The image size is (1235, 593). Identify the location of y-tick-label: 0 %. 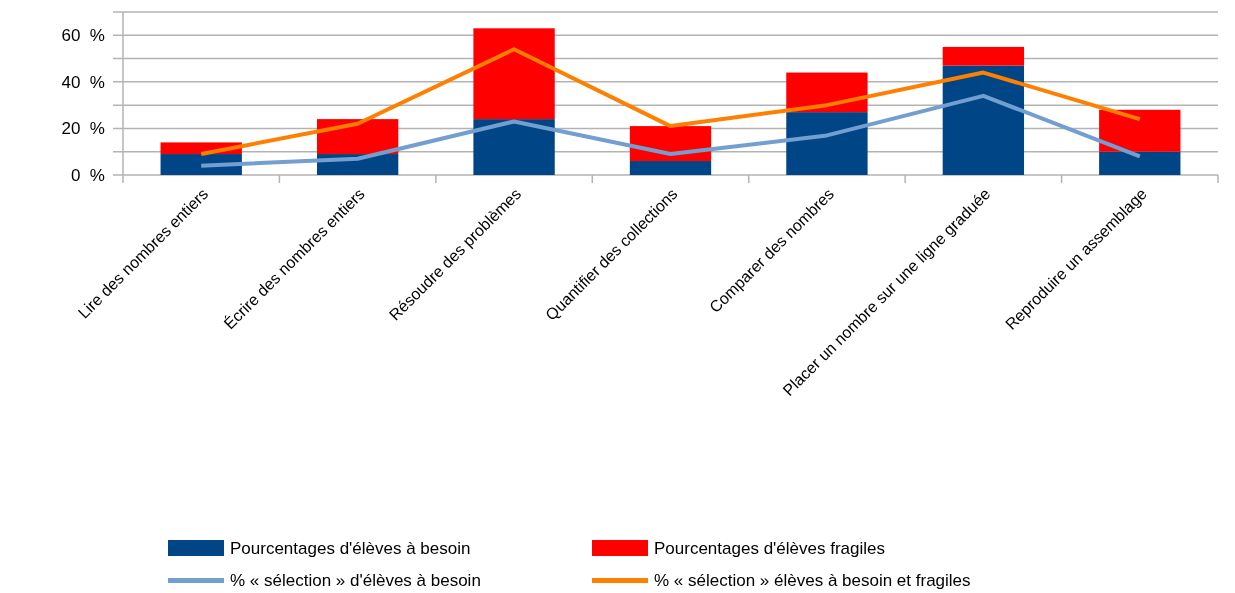
(87, 175).